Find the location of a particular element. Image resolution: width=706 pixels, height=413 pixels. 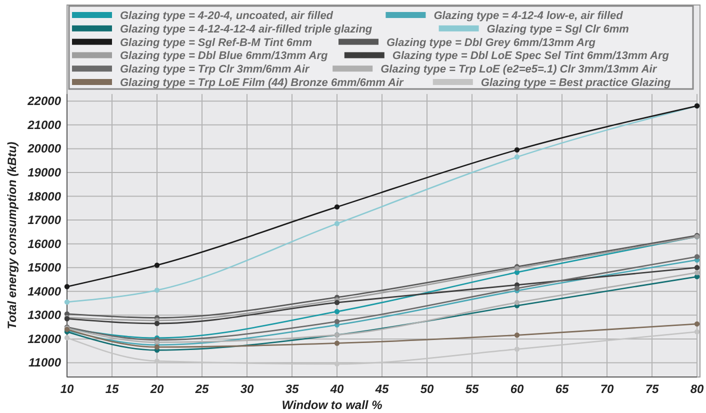

legend-label: Glazing type = Sgl Clr 6mm is located at coordinates (558, 29).